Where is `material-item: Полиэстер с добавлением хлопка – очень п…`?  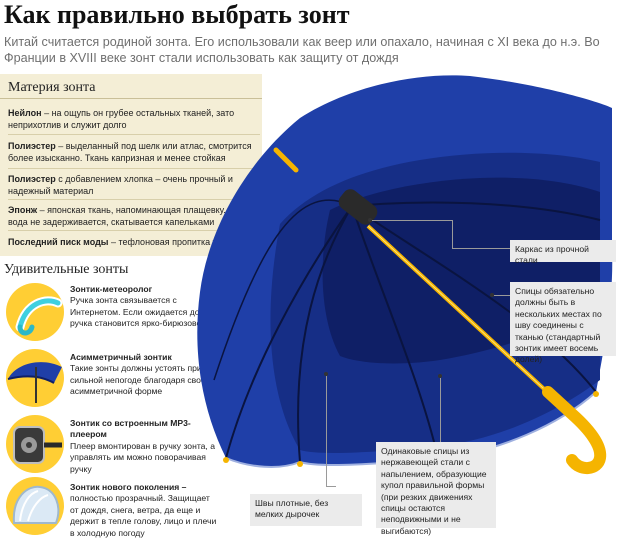 material-item: Полиэстер с добавлением хлопка – очень п… is located at coordinates (120, 185).